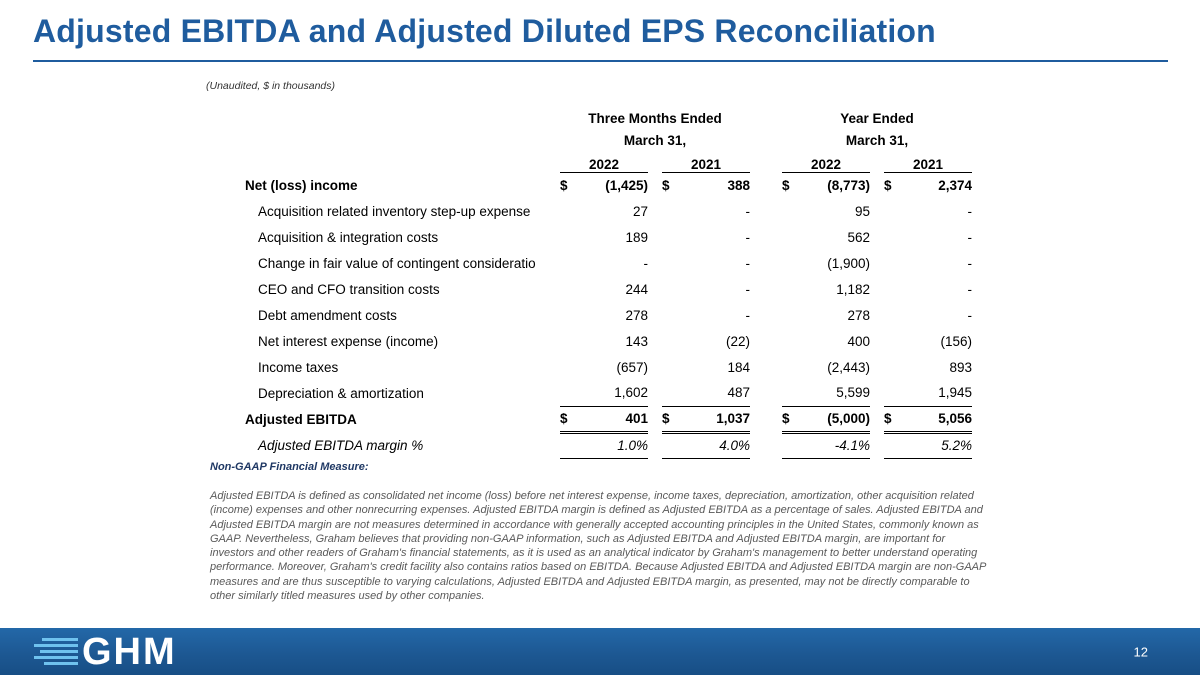  Describe the element at coordinates (270, 86) in the screenshot. I see `subtitle: (Unaudited, $ in thousands)` at that location.